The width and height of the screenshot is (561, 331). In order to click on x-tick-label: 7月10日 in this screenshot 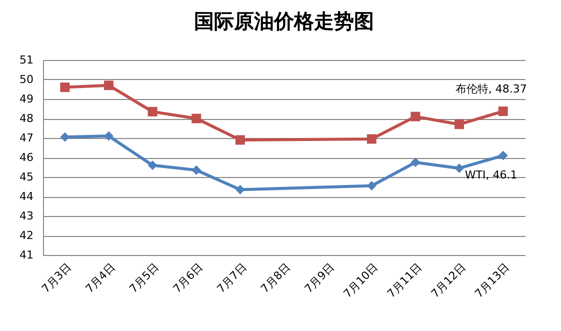, I will do `click(361, 280)`.